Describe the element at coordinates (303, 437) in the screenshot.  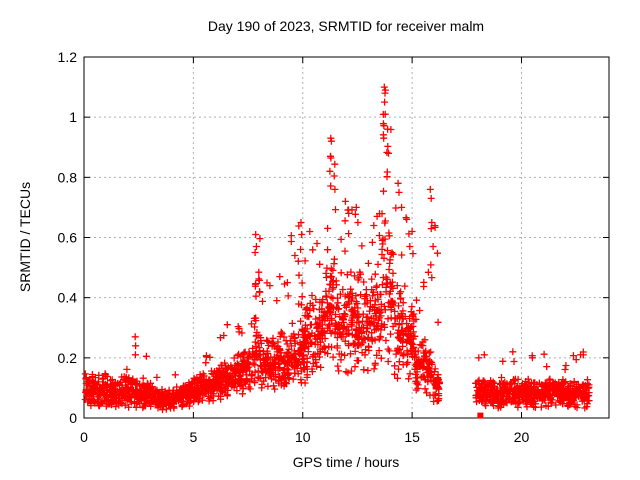
I see `x-tick-label: 10` at that location.